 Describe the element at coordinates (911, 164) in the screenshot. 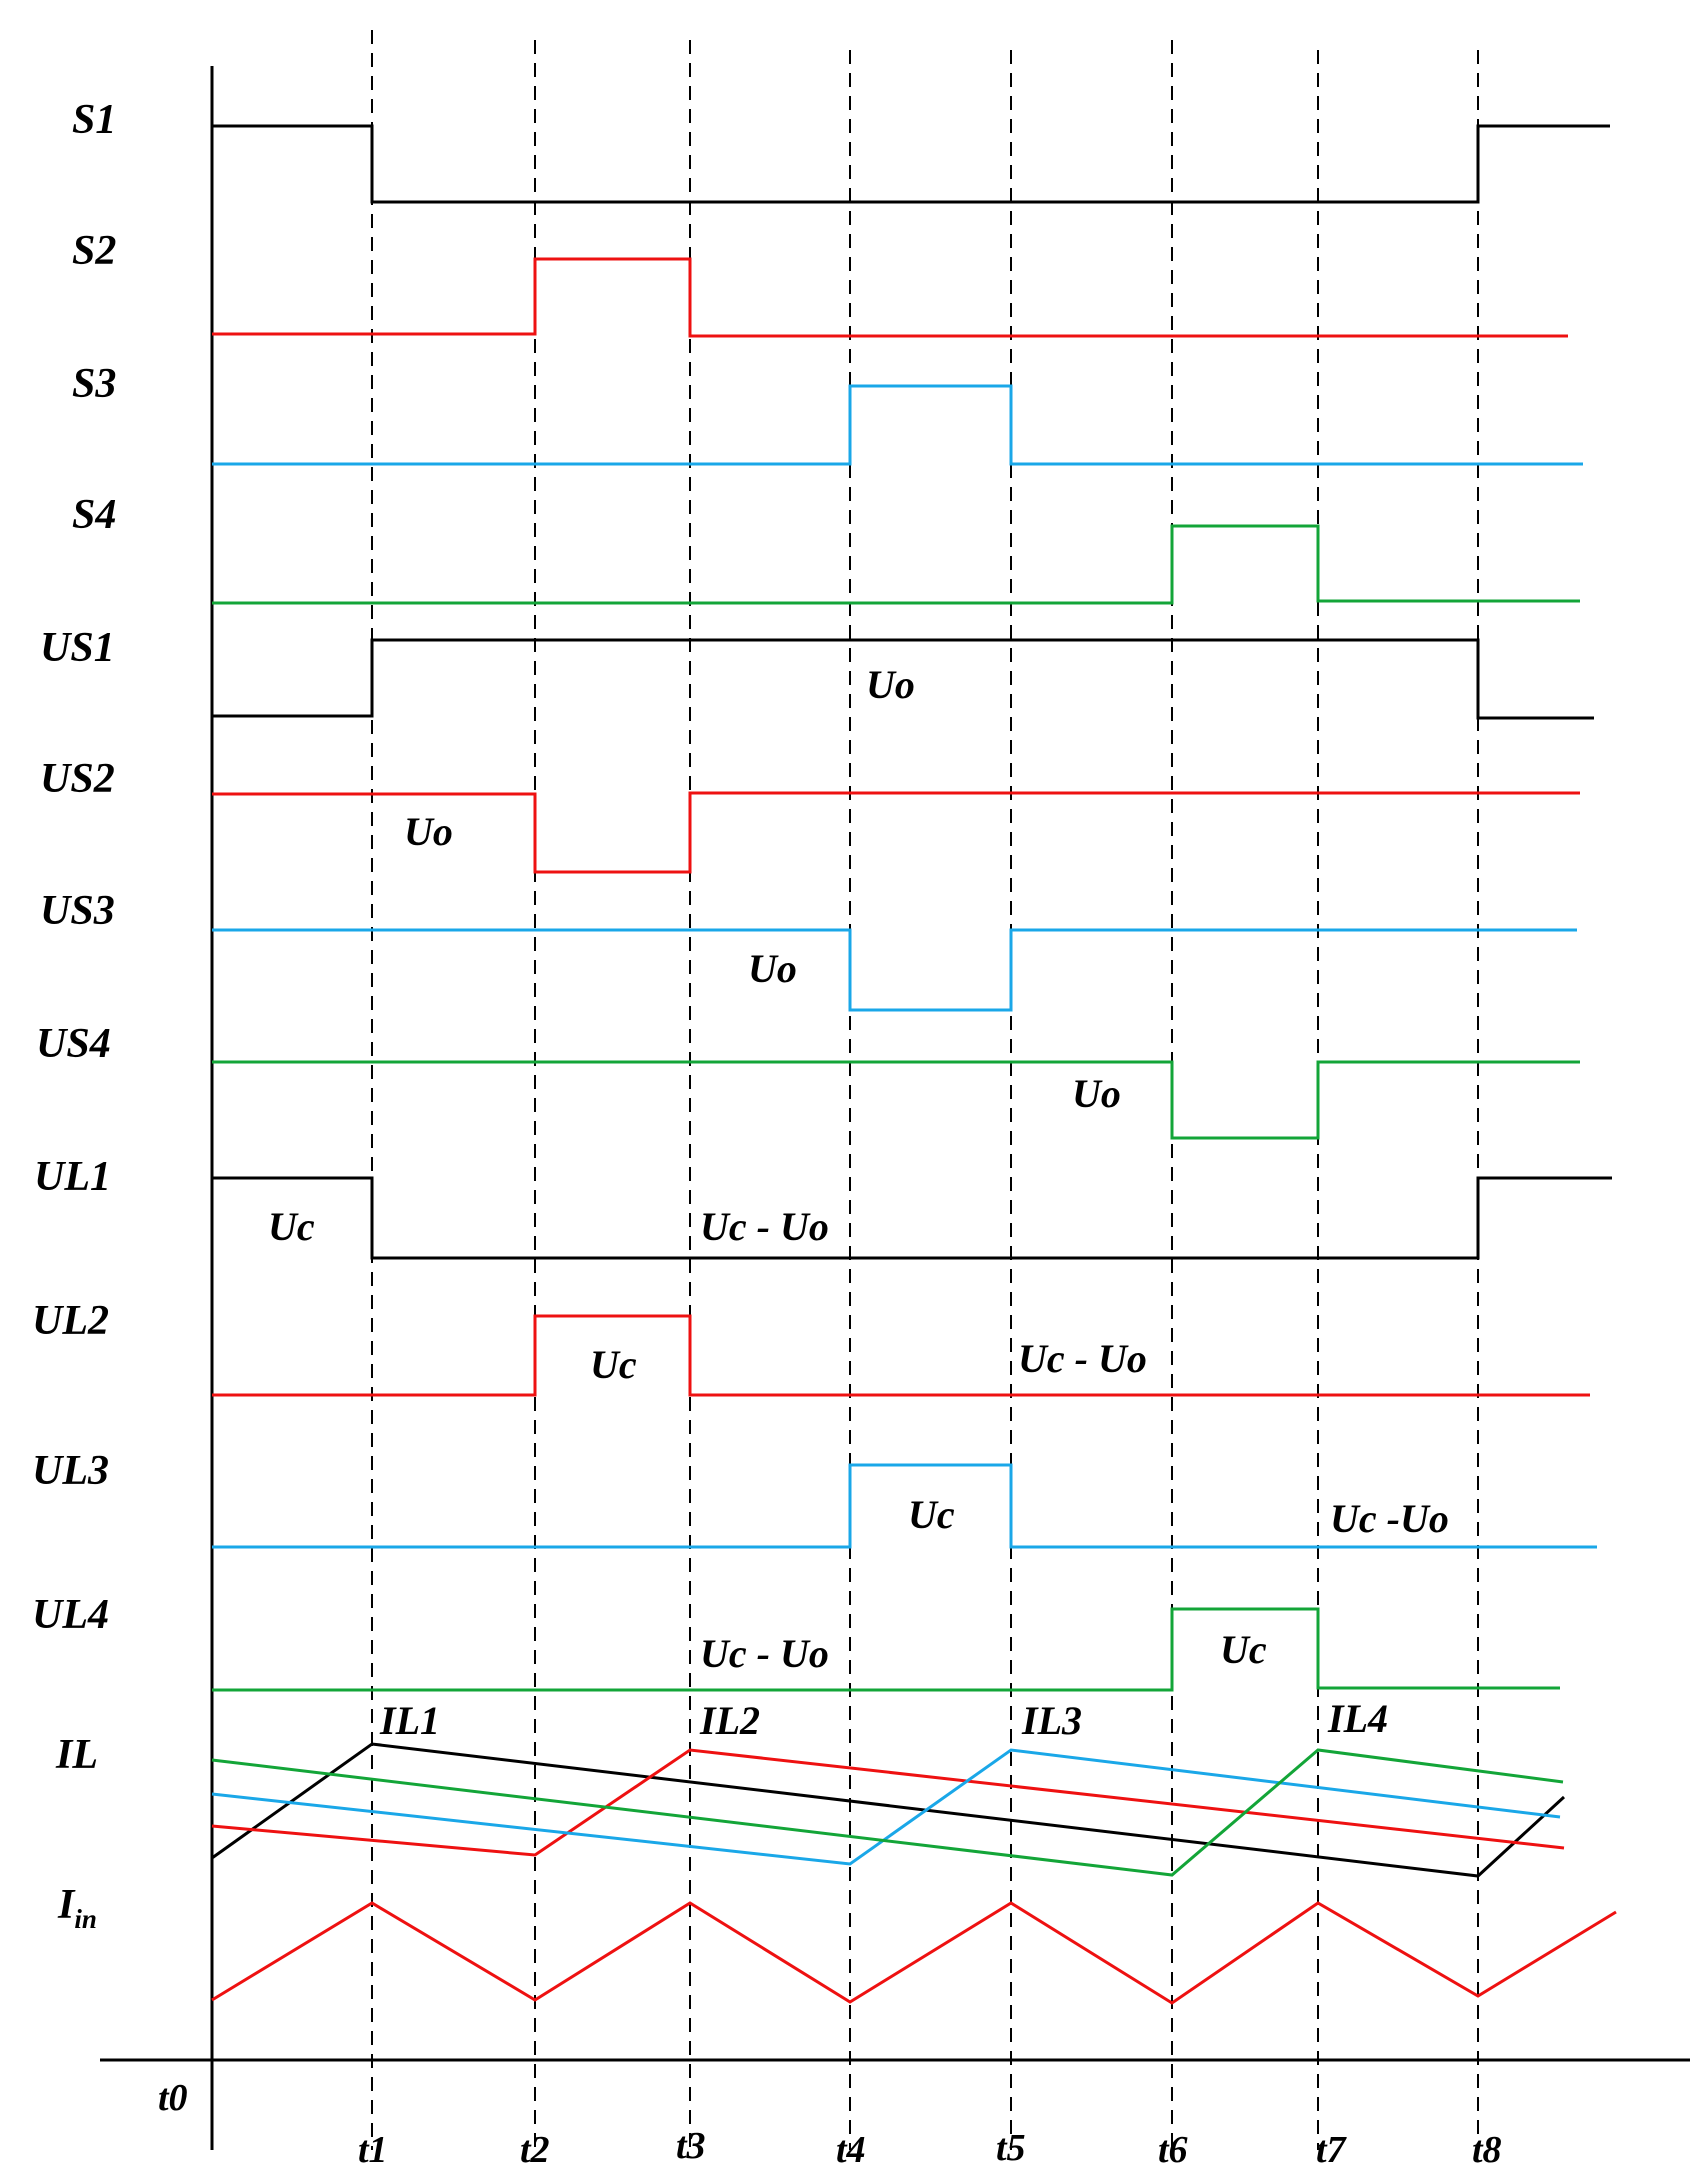

I see `wave-s1` at that location.